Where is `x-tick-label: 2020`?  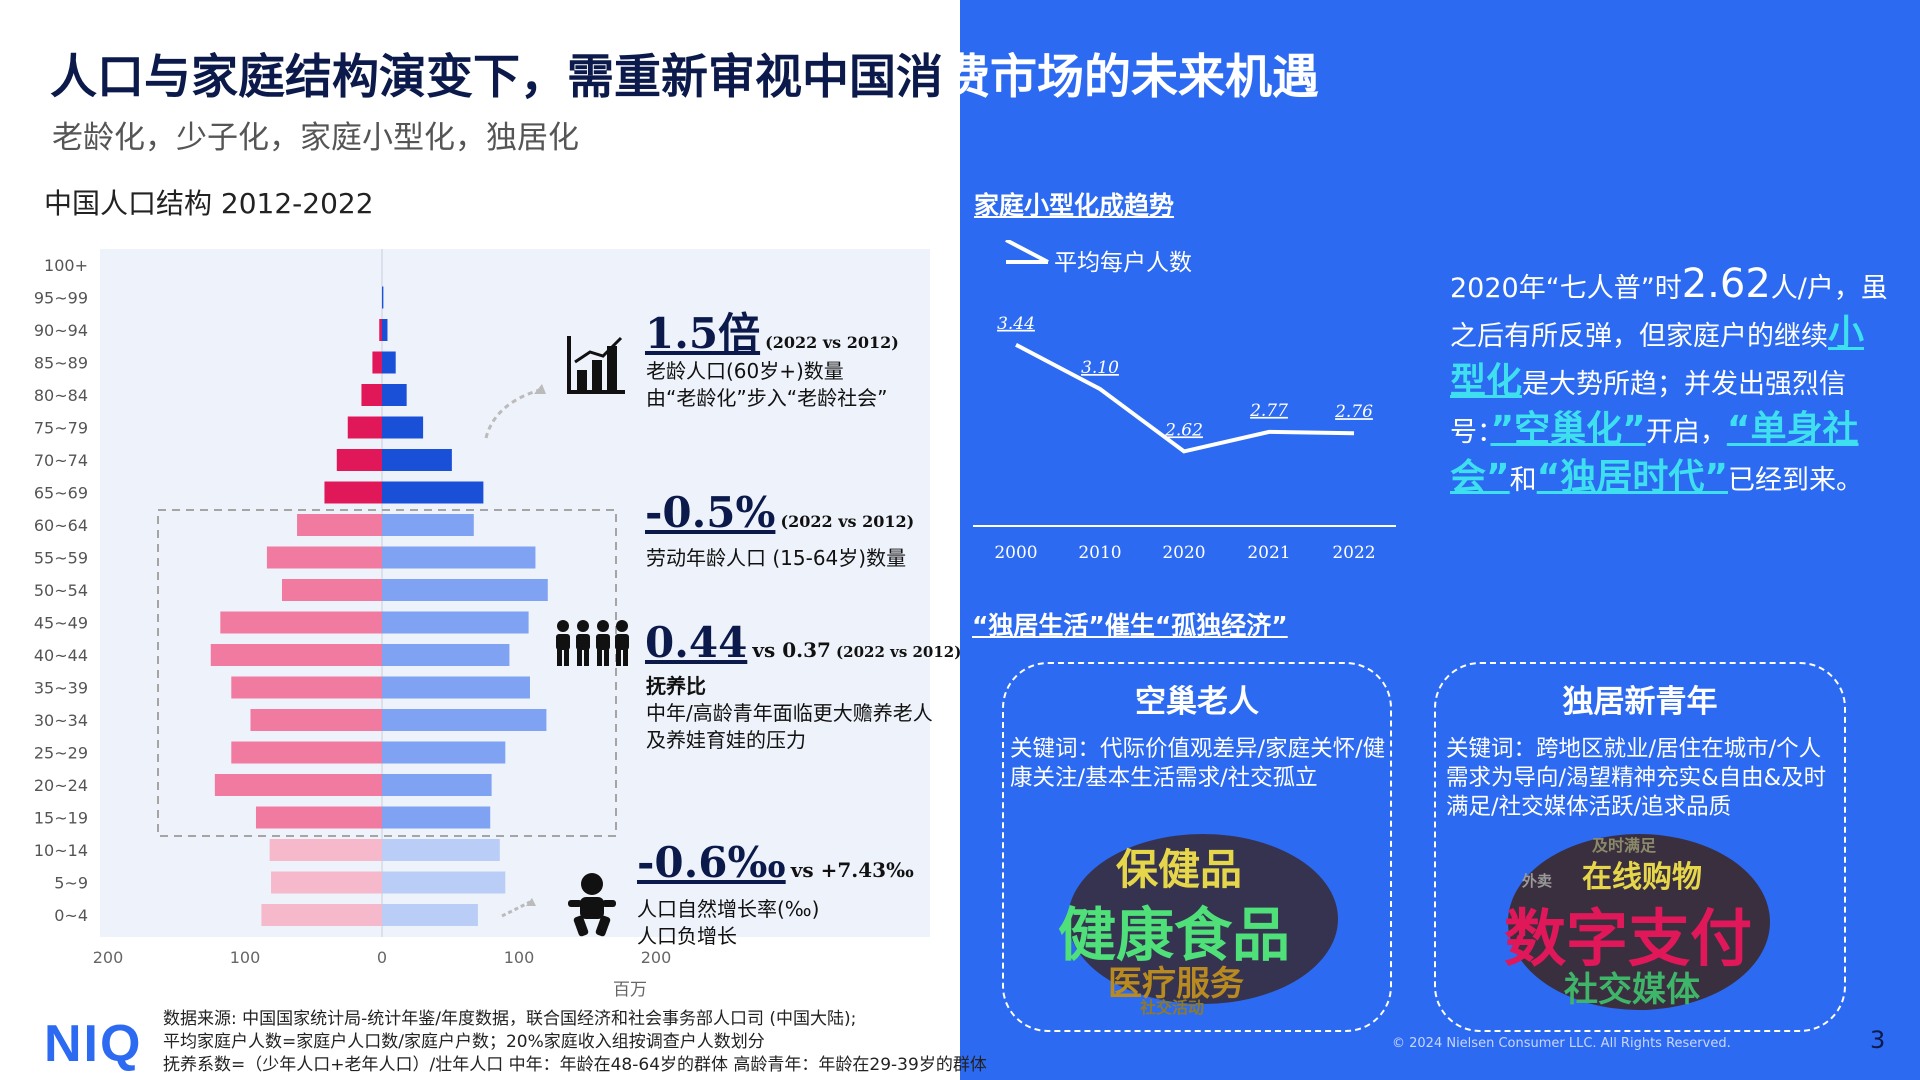
x-tick-label: 2020 is located at coordinates (1183, 553).